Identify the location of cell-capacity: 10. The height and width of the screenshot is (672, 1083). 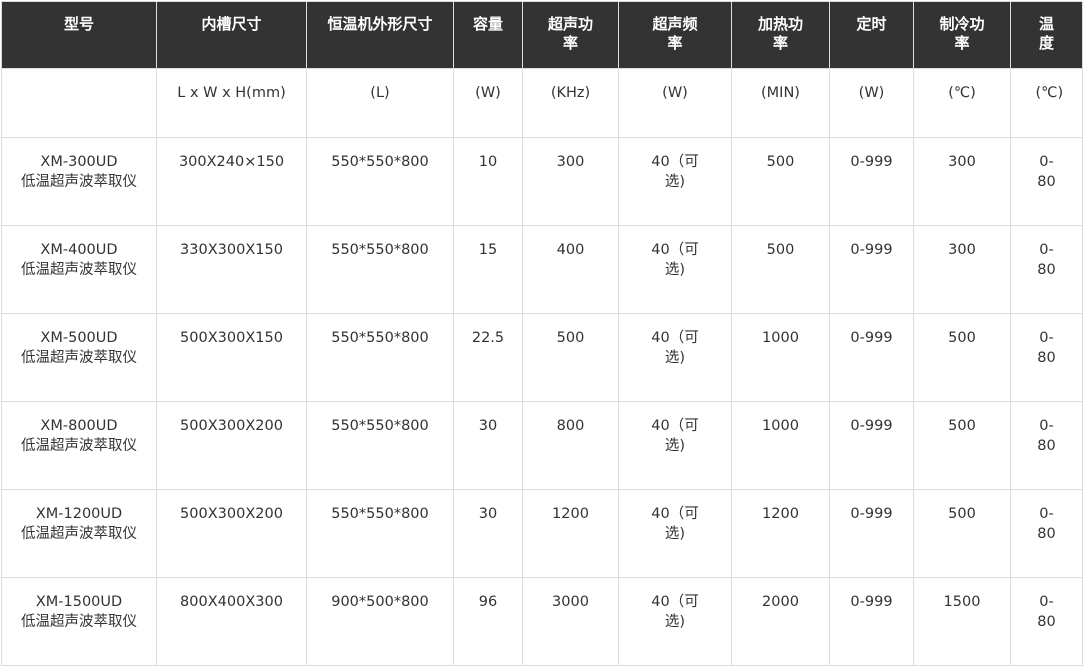
(488, 181).